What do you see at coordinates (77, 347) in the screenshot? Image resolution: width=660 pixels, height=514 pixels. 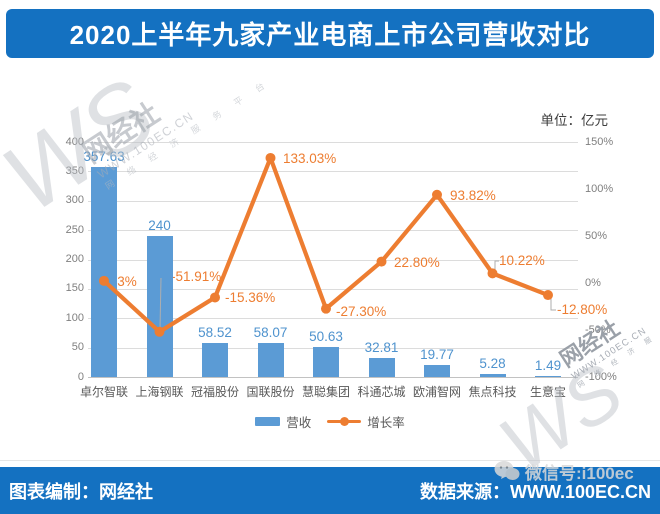 I see `y-axis-tick-left: 50` at bounding box center [77, 347].